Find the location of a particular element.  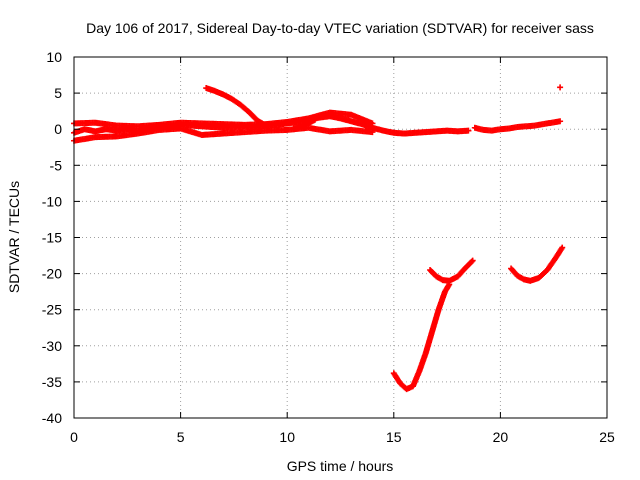

y-tick-labels: 10 5 0 -5 -10 -15 -20 -25 -30 -35 -40 is located at coordinates (52, 237).